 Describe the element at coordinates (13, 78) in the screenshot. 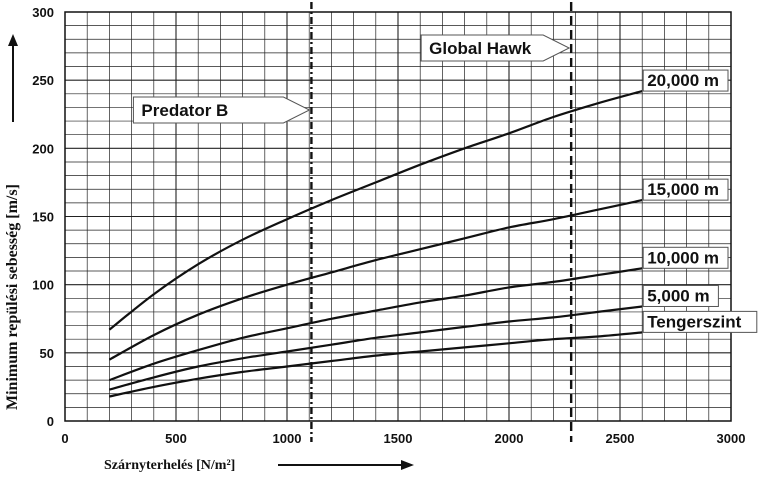

I see `y-axis-arrow` at that location.